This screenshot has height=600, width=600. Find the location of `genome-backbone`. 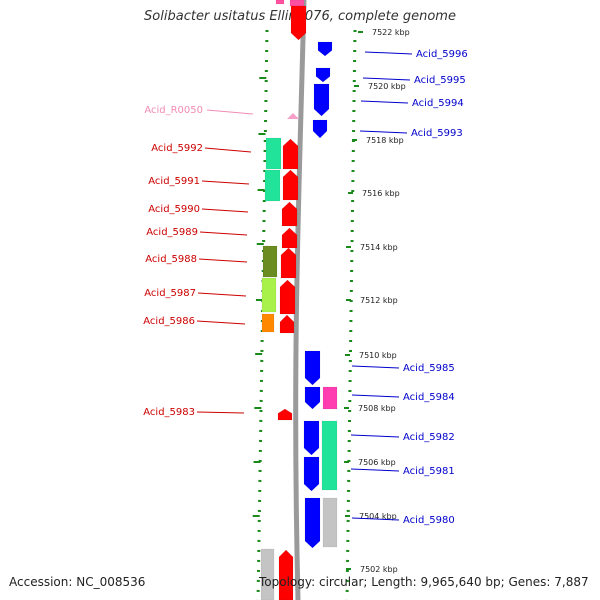

genome-backbone is located at coordinates (300, 300).